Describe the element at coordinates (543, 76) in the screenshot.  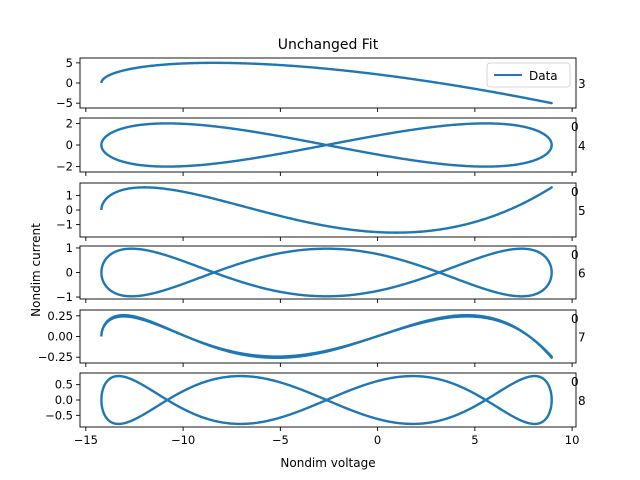
I see `legend-label: Data` at that location.